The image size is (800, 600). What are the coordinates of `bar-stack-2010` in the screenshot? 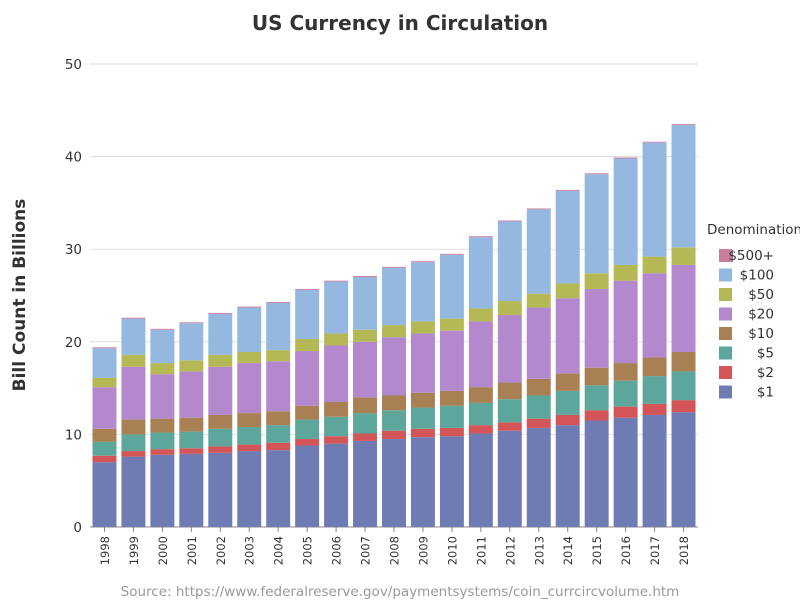 It's located at (451, 390).